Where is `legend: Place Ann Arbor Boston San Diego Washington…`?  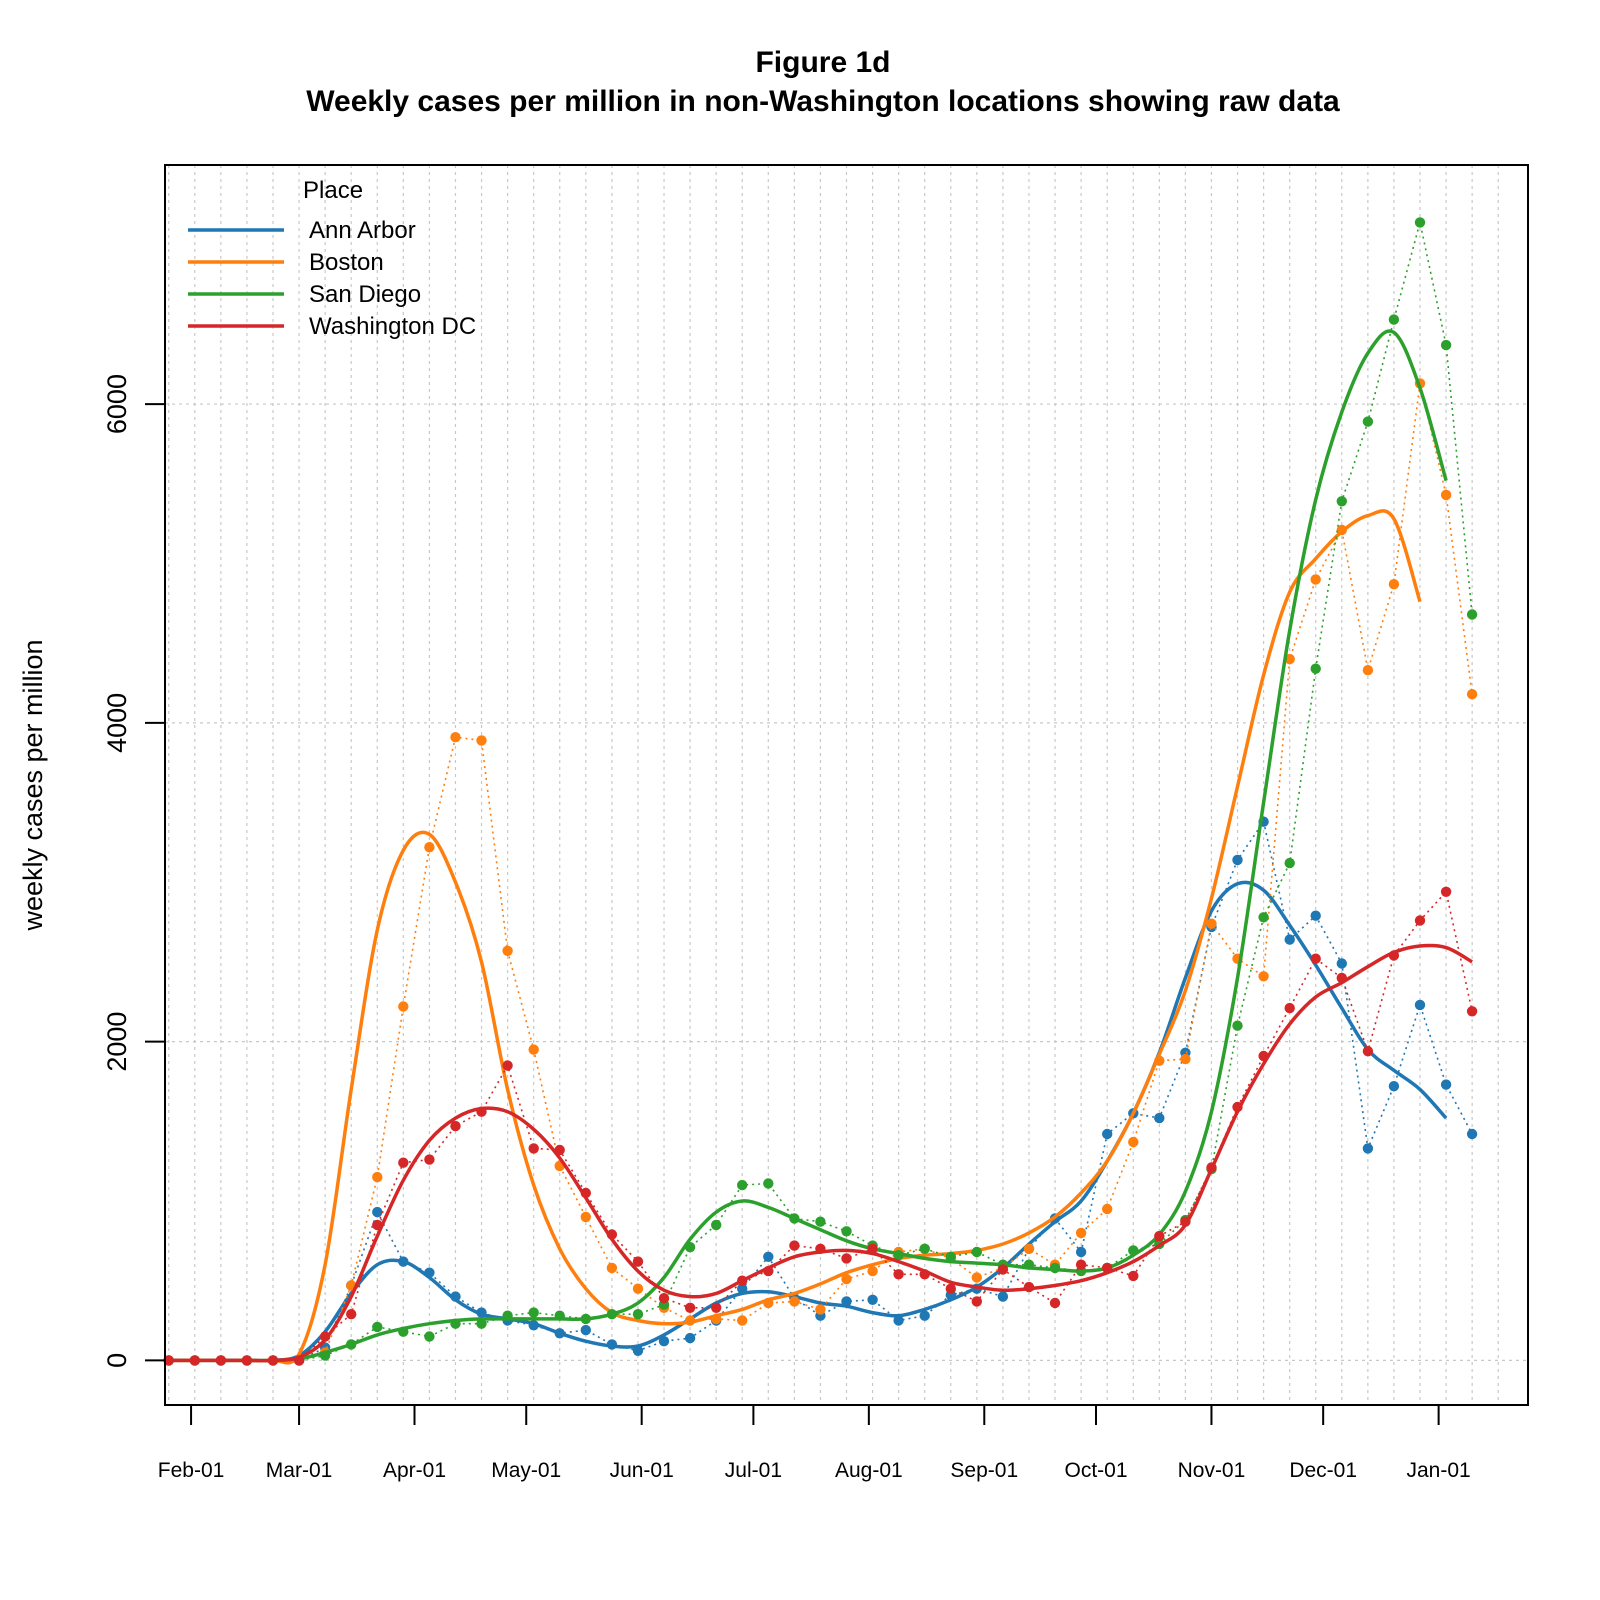
legend: Place Ann Arbor Boston San Diego Washington… is located at coordinates (332, 258).